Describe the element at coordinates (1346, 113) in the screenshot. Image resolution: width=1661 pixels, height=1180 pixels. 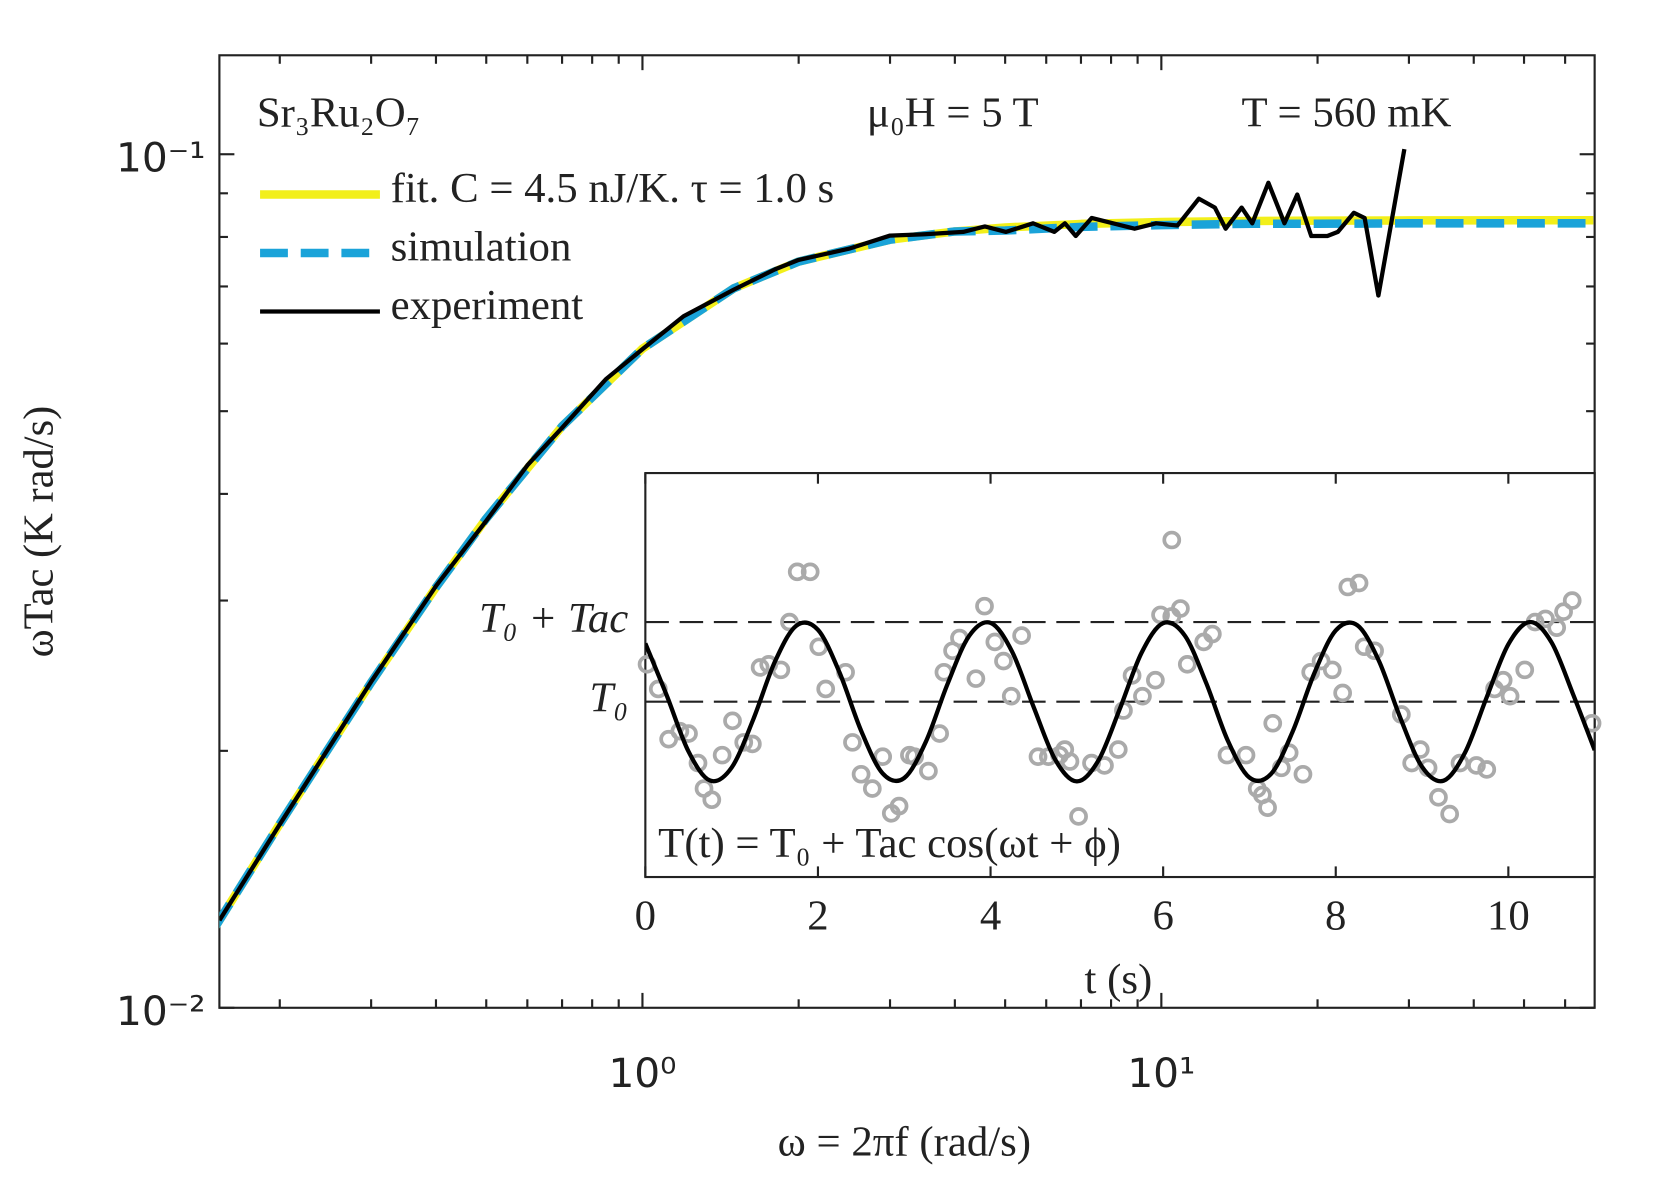
I see `annotation: T = 560 mK` at that location.